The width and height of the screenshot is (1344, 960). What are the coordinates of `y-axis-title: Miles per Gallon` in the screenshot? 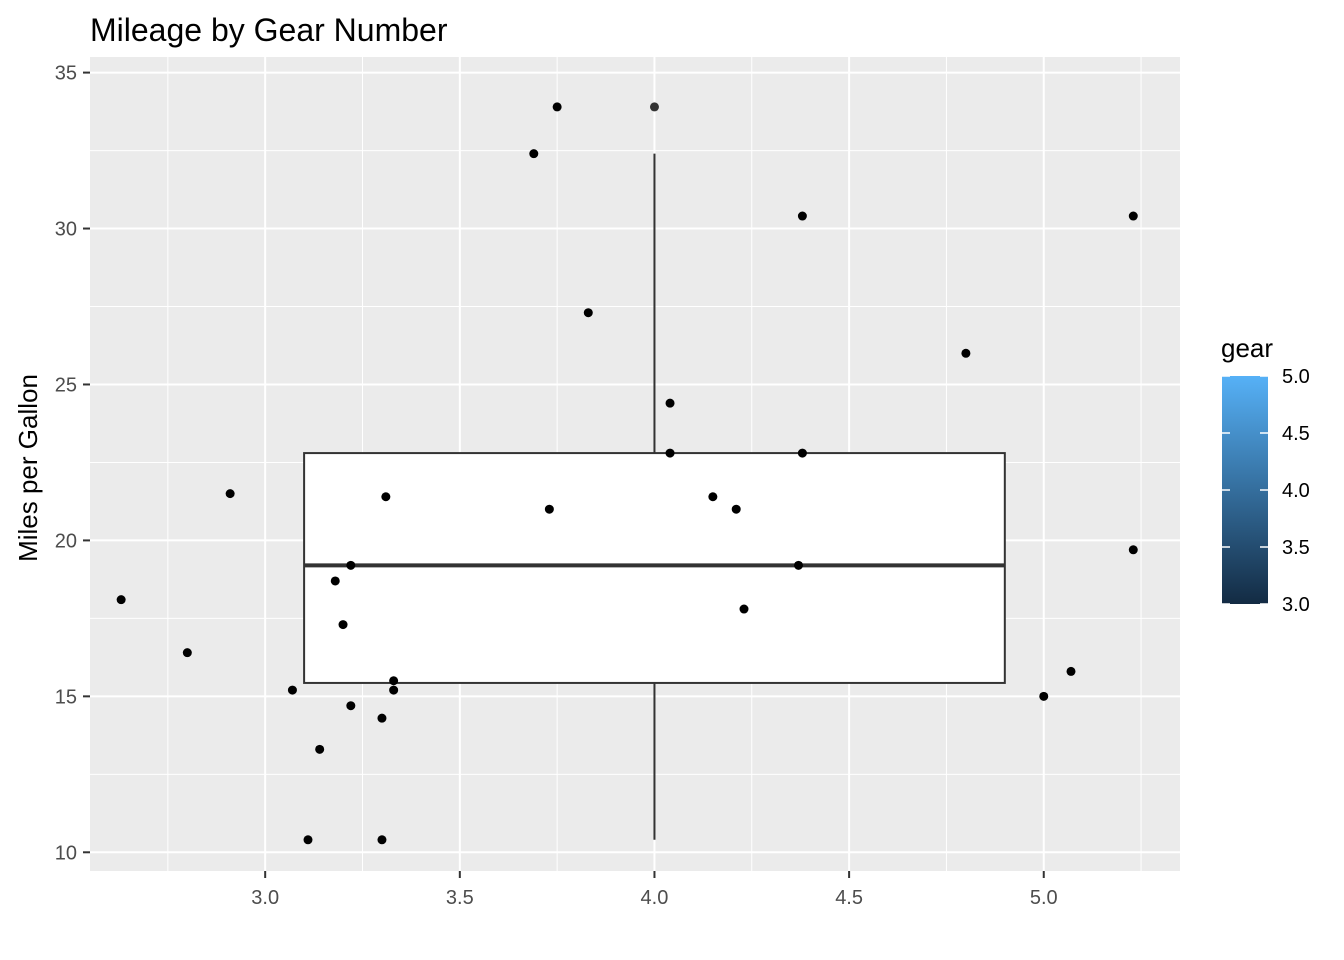 It's located at (28, 468).